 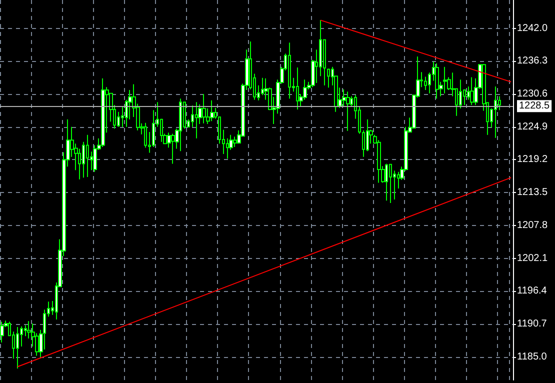 What do you see at coordinates (532, 160) in the screenshot?
I see `y-tick-label: 1219.2` at bounding box center [532, 160].